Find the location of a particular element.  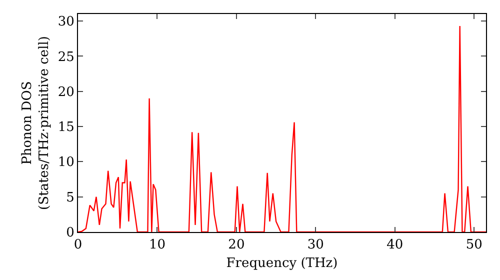

y-tick-label: 30 is located at coordinates (66, 22).